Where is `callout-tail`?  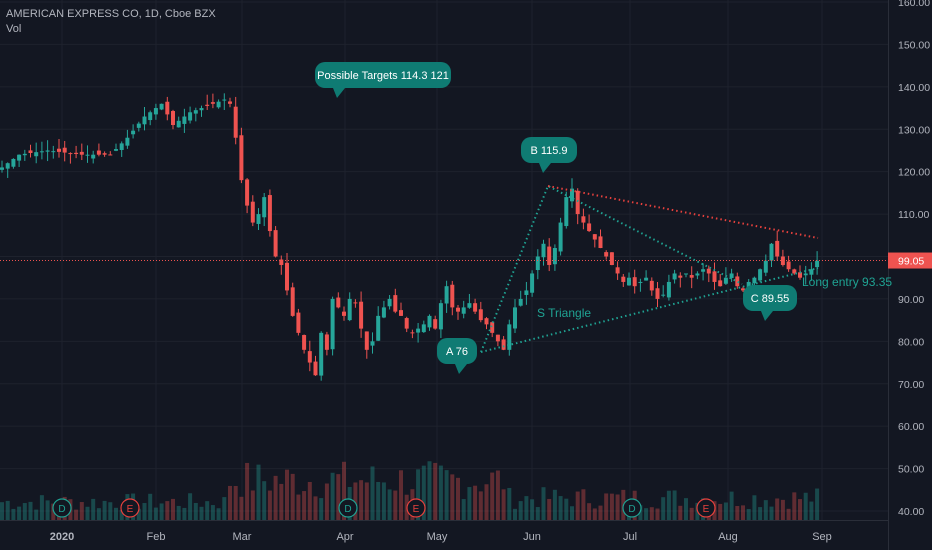 callout-tail is located at coordinates (339, 93).